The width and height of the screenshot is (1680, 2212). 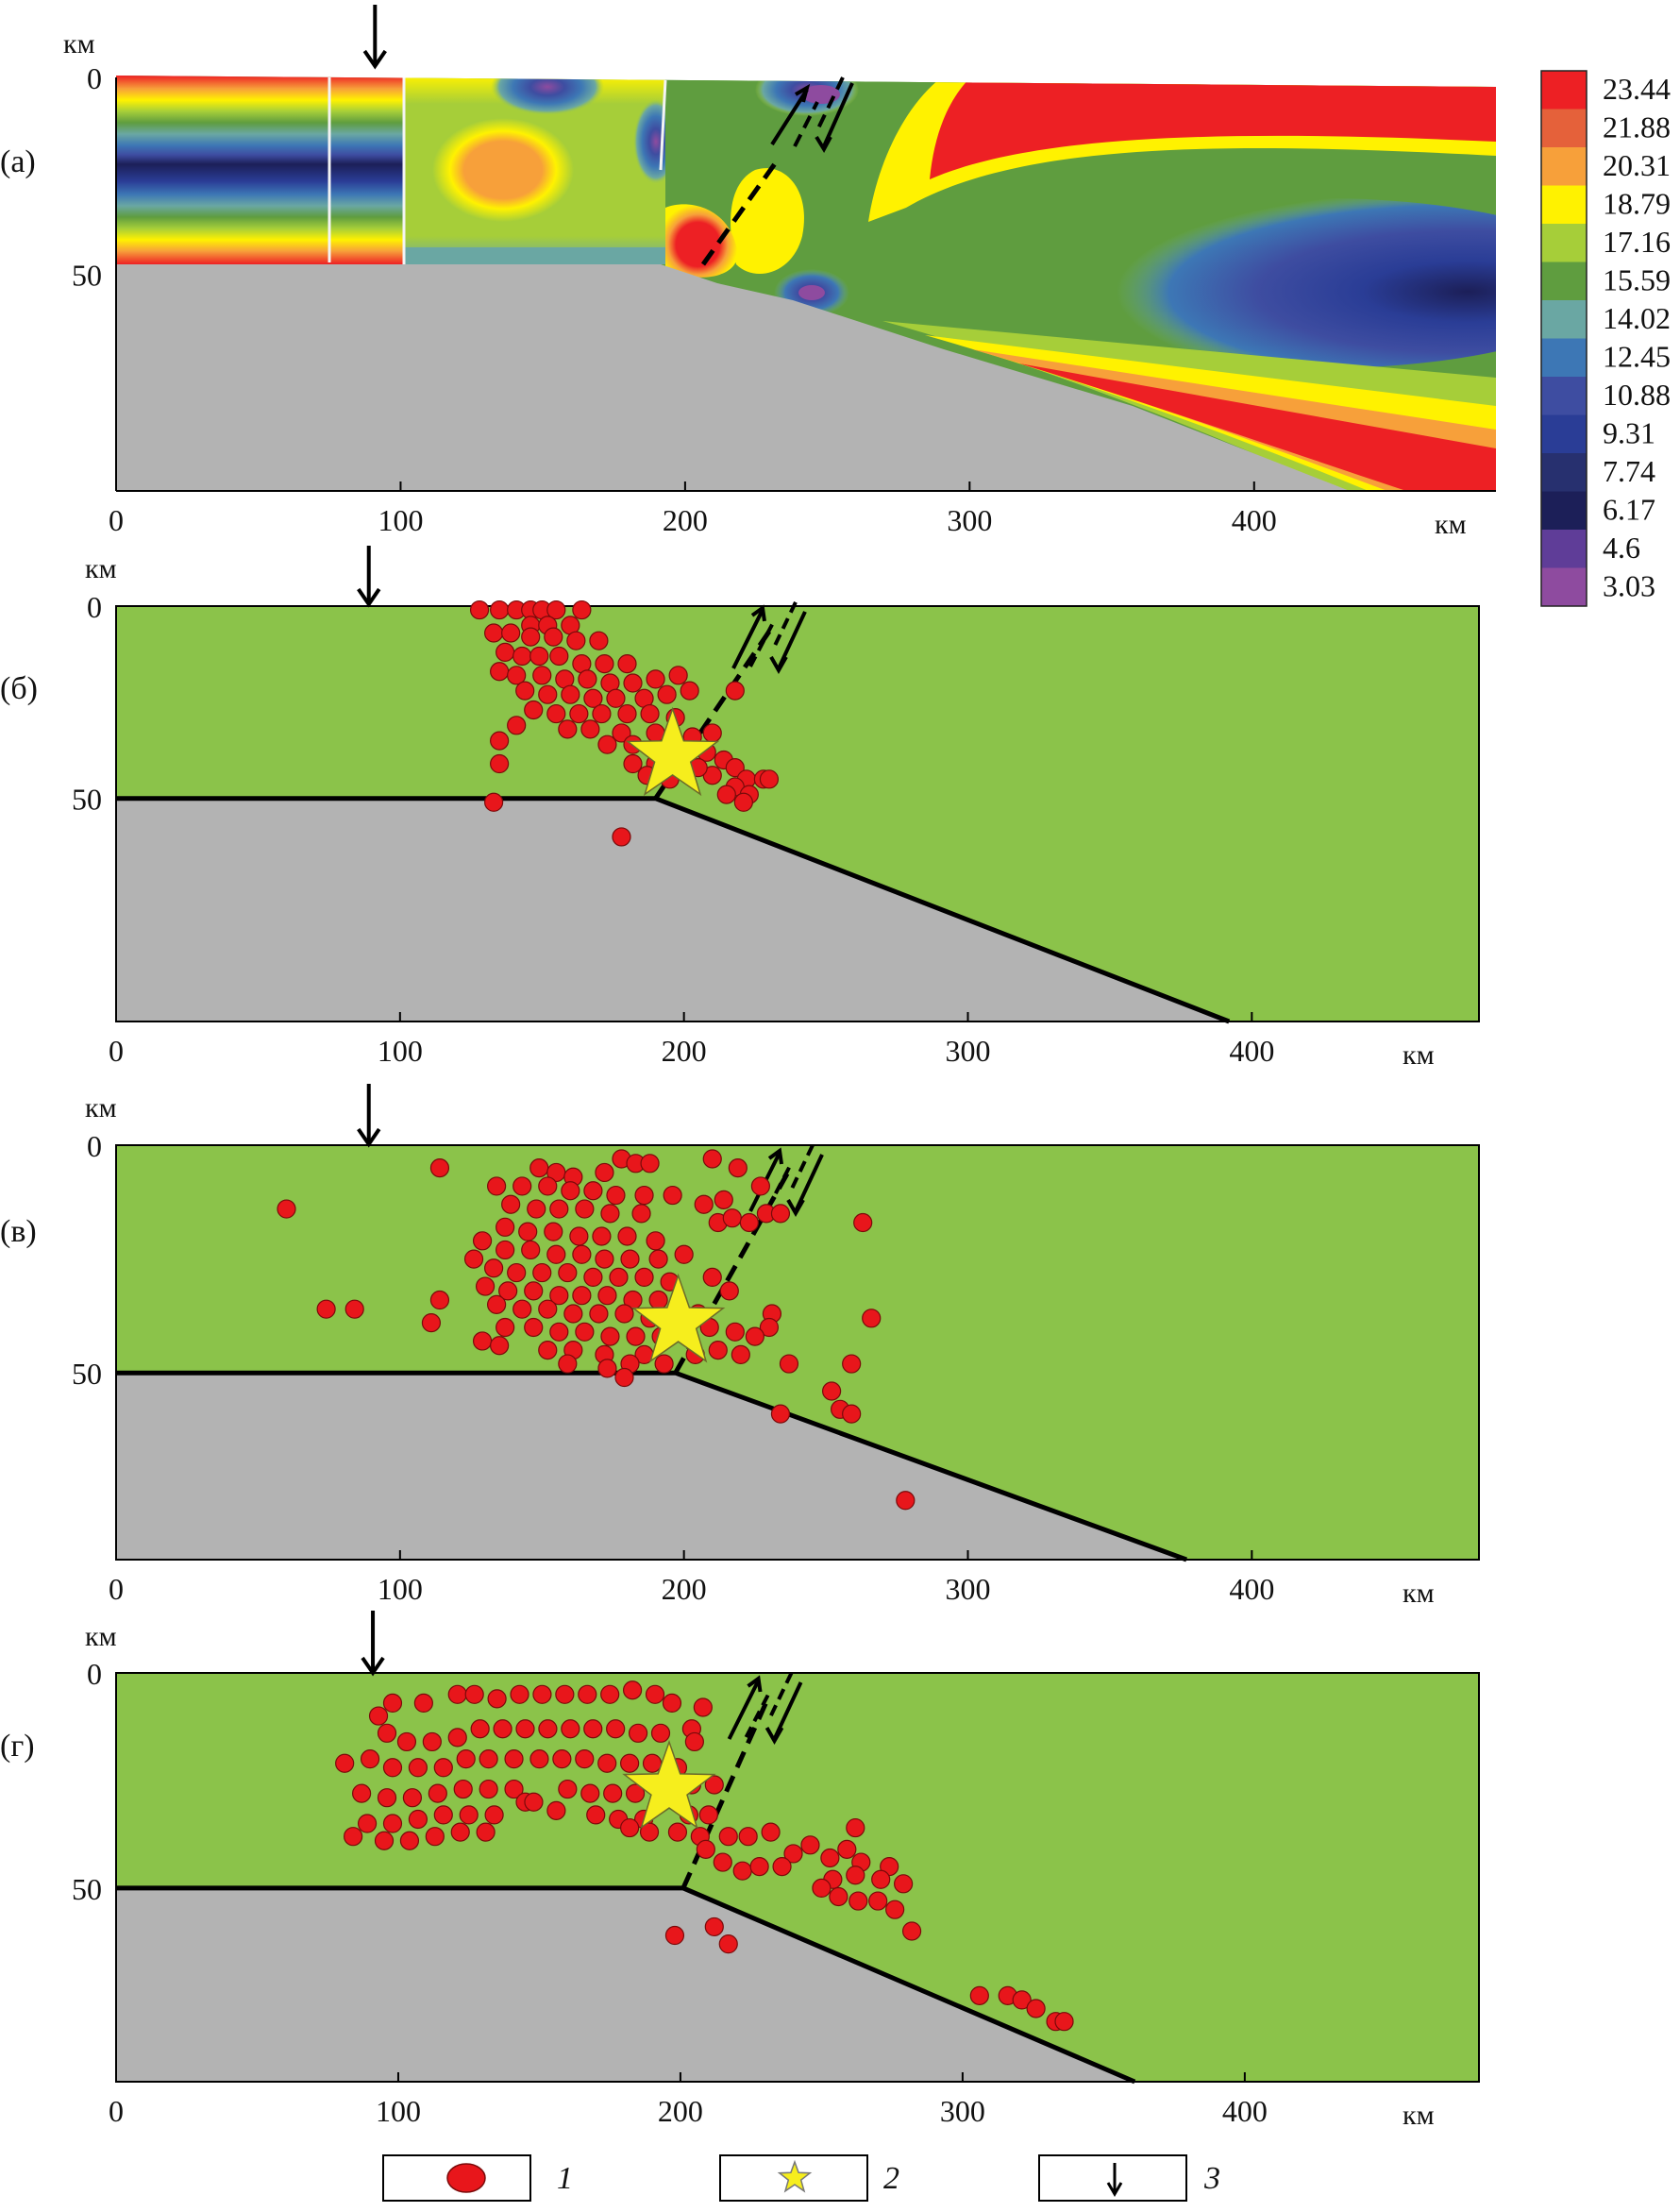 I want to click on colorbar-label: 23.44, so click(x=1637, y=89).